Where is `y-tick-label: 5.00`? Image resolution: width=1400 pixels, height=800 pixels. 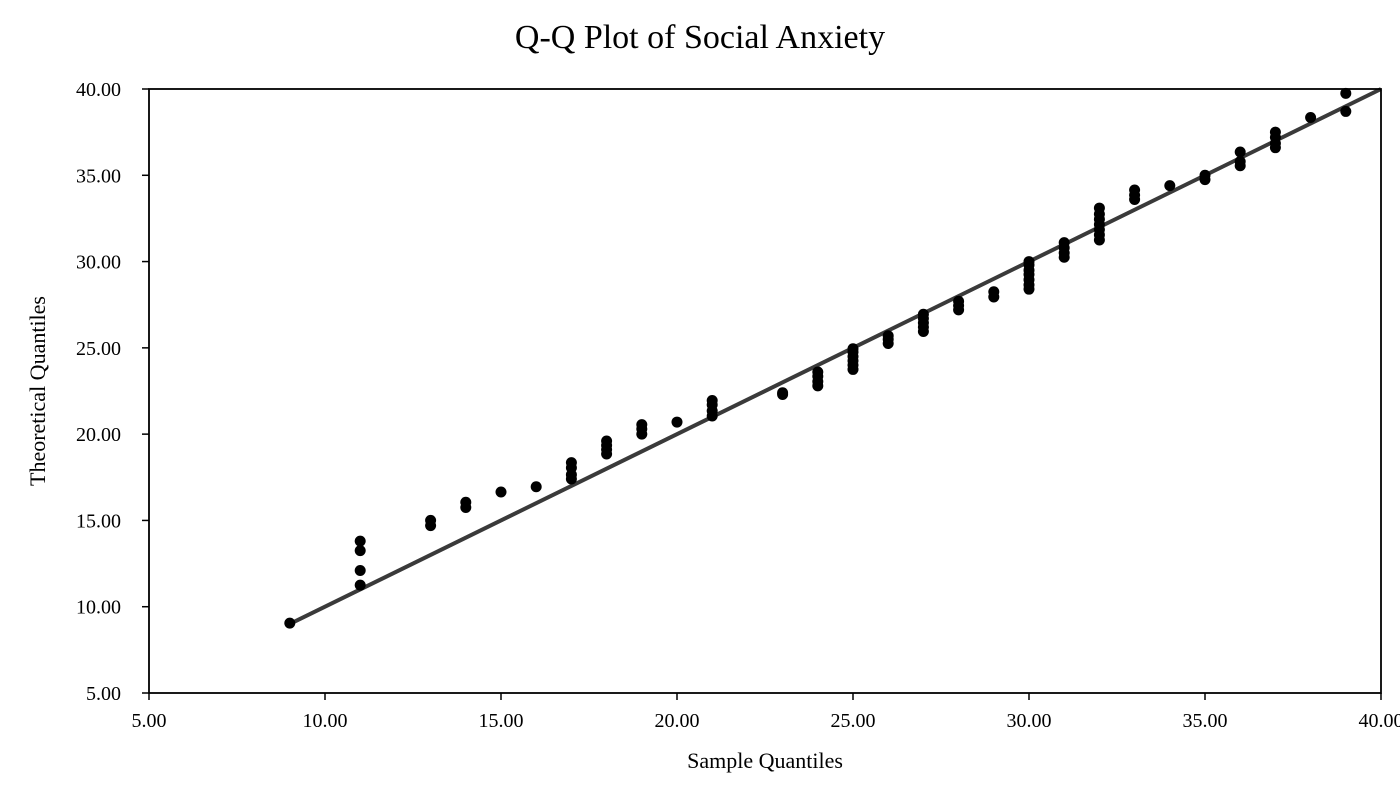
y-tick-label: 5.00 is located at coordinates (103, 694).